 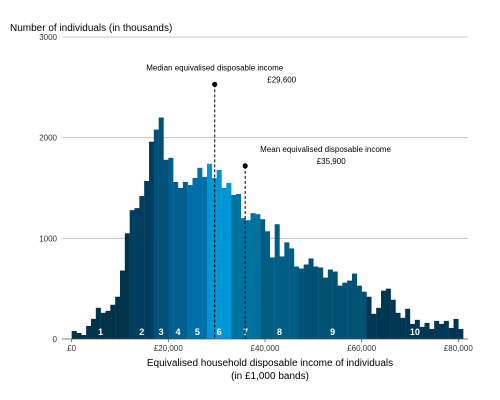 I want to click on y-tick-label: 0, so click(x=55, y=339).